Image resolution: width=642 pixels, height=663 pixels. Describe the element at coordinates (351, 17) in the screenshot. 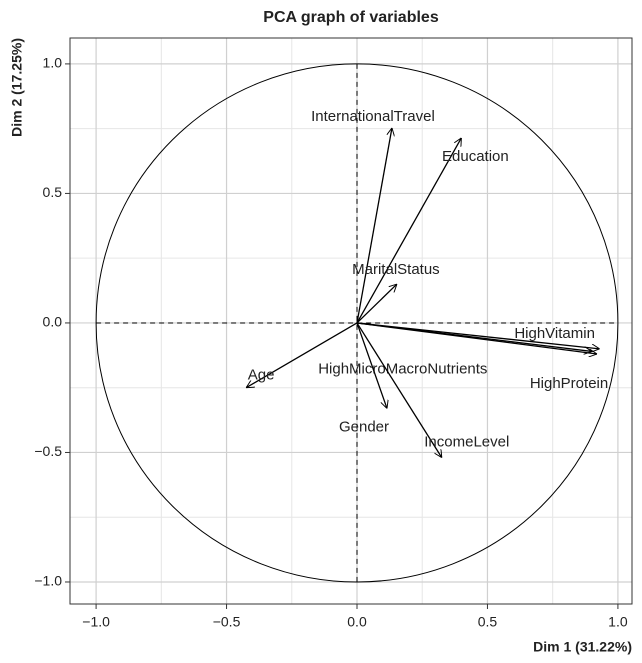

I see `chart-title: PCA graph of variables` at that location.